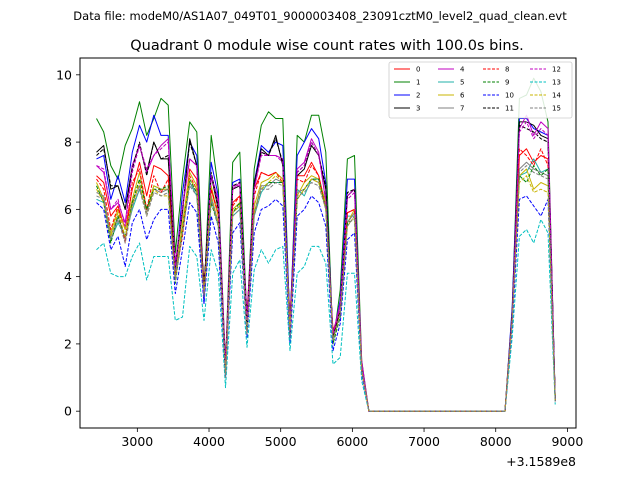 This screenshot has height=480, width=640. I want to click on y-tick-label: 8, so click(68, 142).